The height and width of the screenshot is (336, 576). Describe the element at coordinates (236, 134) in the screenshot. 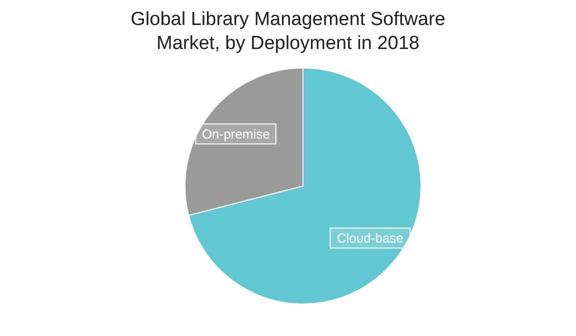

I see `slice-label: On-premise` at that location.